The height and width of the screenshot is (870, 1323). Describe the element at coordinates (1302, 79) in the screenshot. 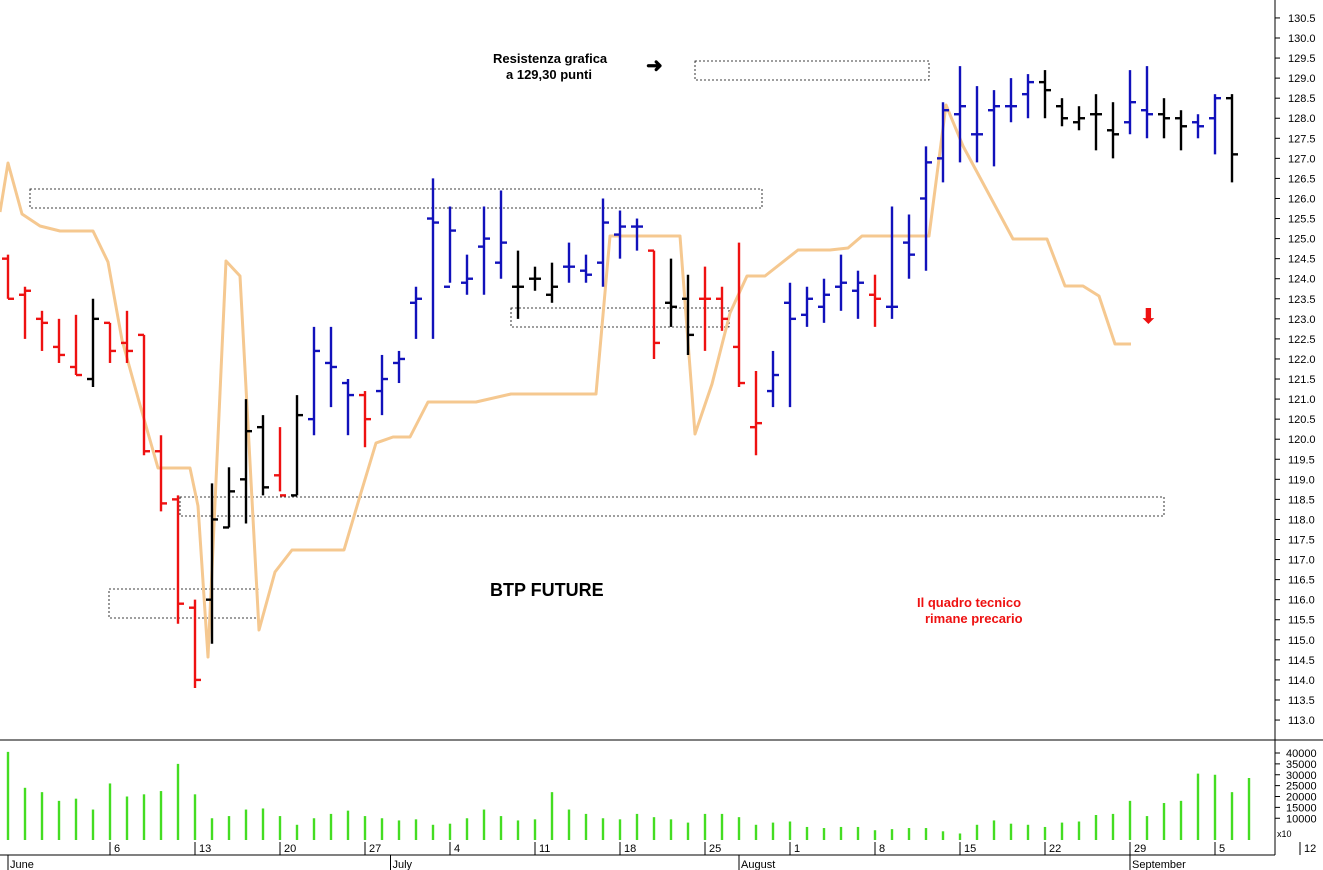

I see `price-tick-label: 129.0` at that location.